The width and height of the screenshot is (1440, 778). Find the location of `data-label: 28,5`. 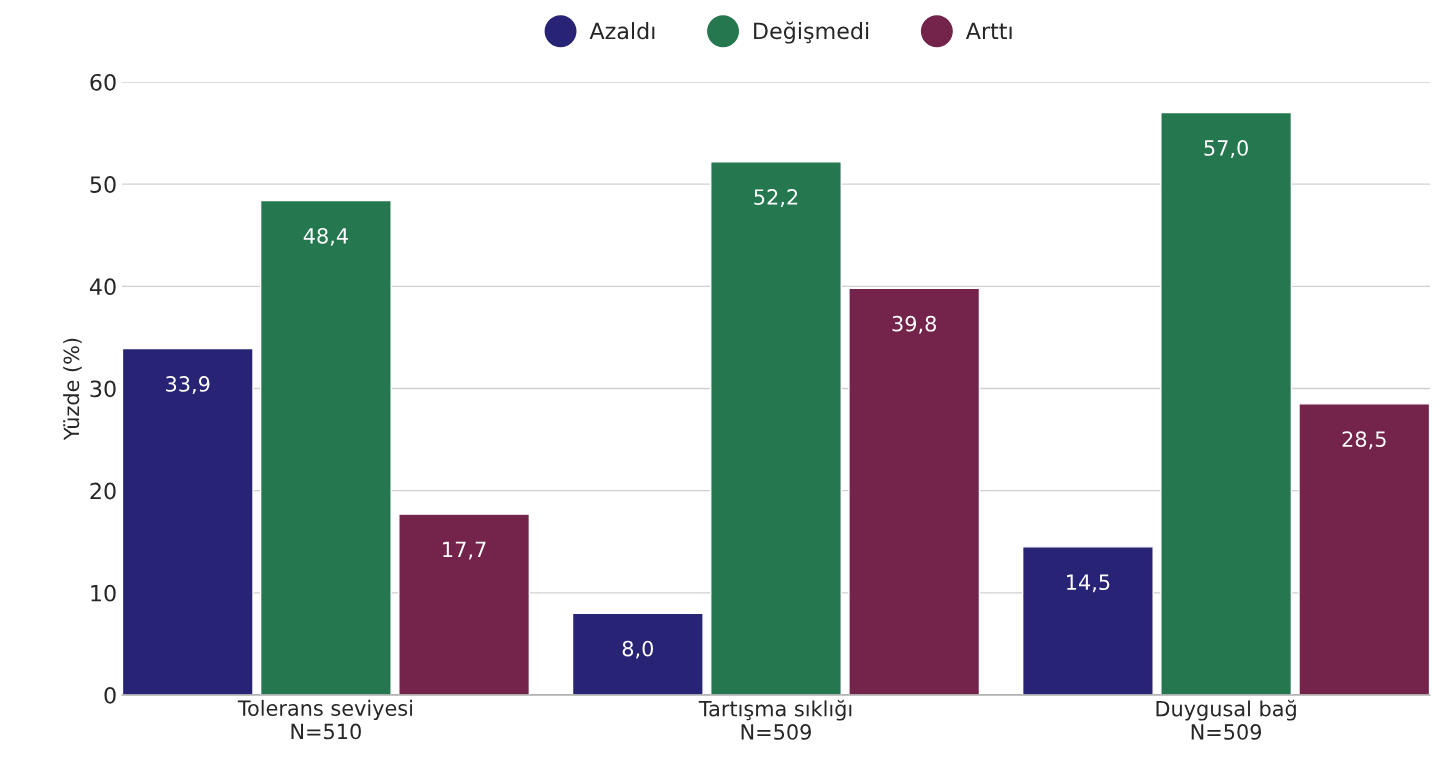

data-label: 28,5 is located at coordinates (1364, 440).